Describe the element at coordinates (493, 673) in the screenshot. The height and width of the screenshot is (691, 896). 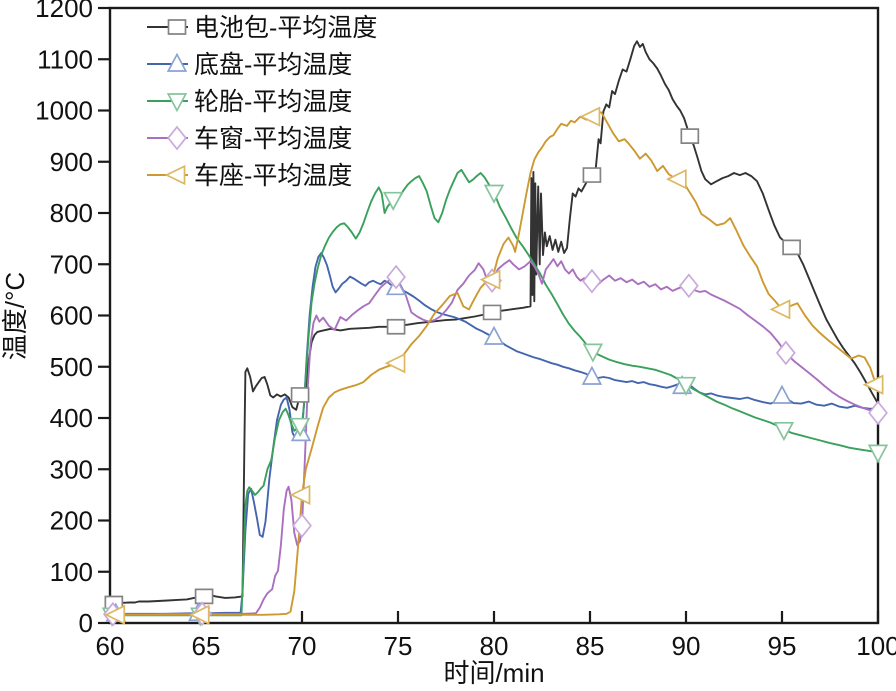
I see `x-axis-label: 时间/min` at that location.